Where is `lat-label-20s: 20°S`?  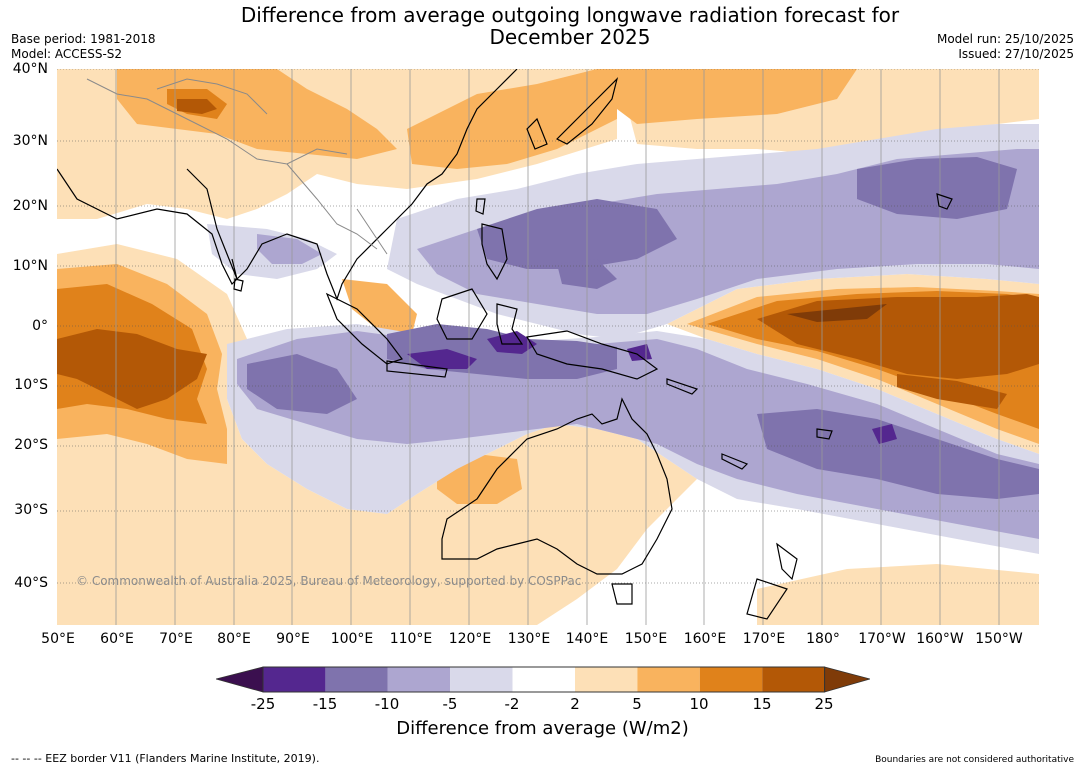 lat-label-20s: 20°S is located at coordinates (31, 445).